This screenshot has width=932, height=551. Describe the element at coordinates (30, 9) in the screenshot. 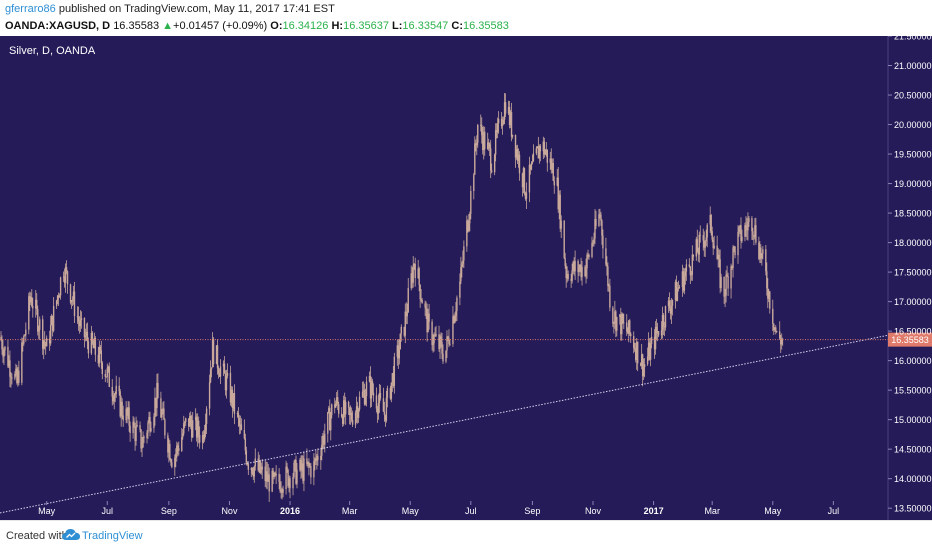

I see `author-link: gferraro86` at that location.